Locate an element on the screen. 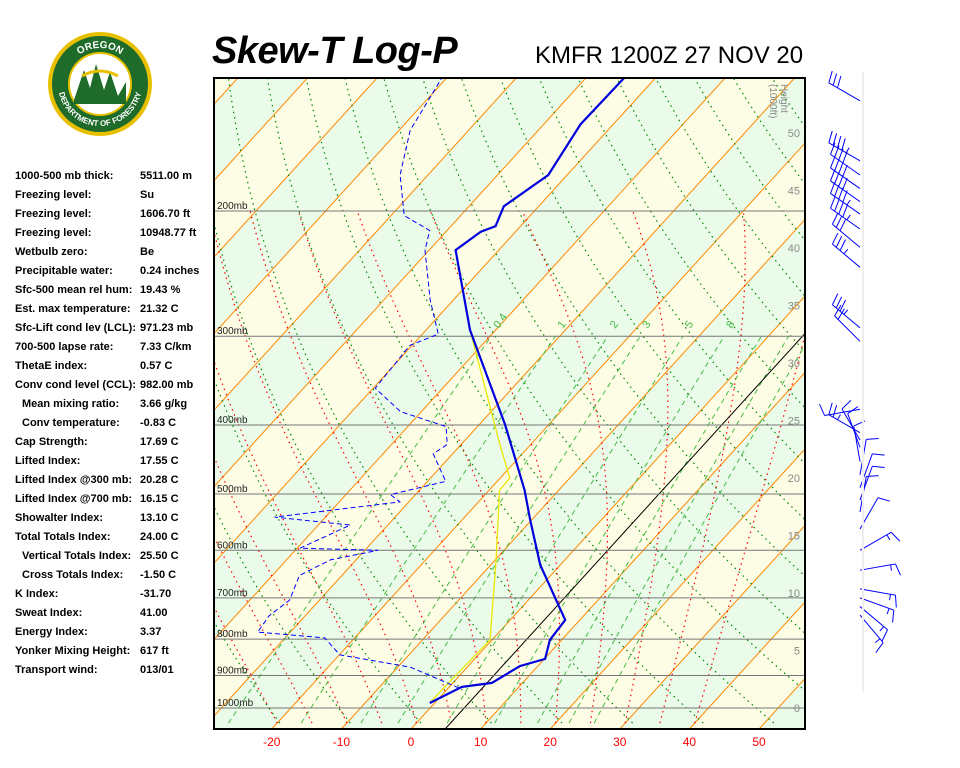 Image resolution: width=960 pixels, height=768 pixels. stat-row: Vertical Totals Index: 25.50 C is located at coordinates (105, 557).